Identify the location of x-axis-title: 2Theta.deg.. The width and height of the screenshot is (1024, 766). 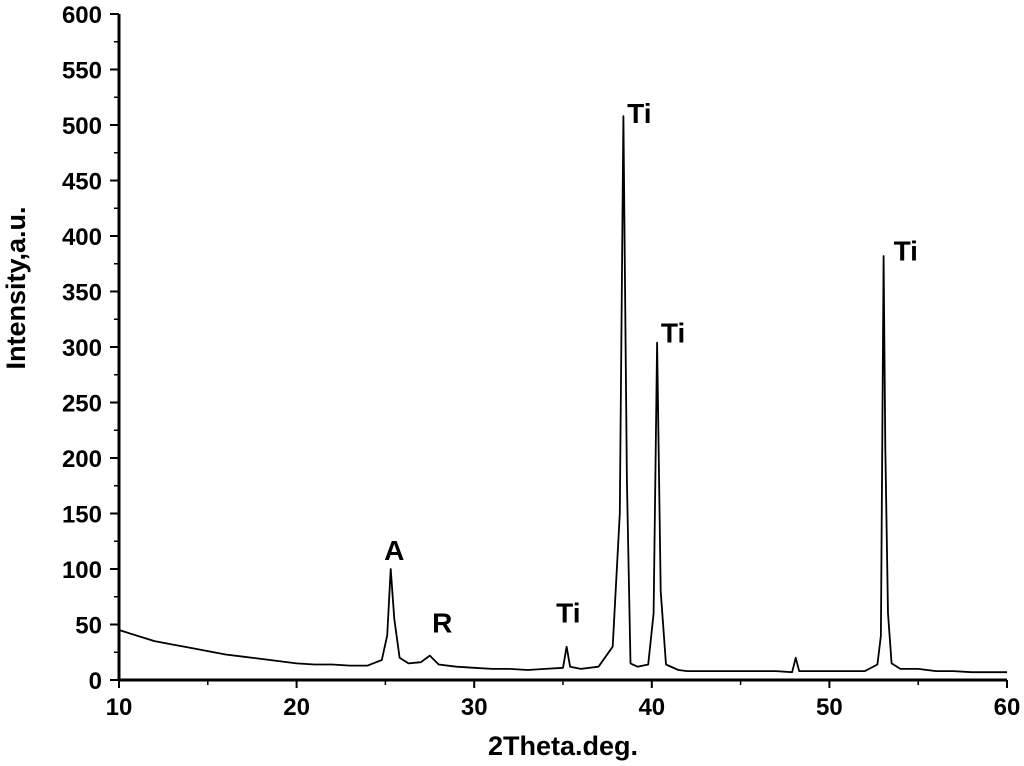
(563, 746).